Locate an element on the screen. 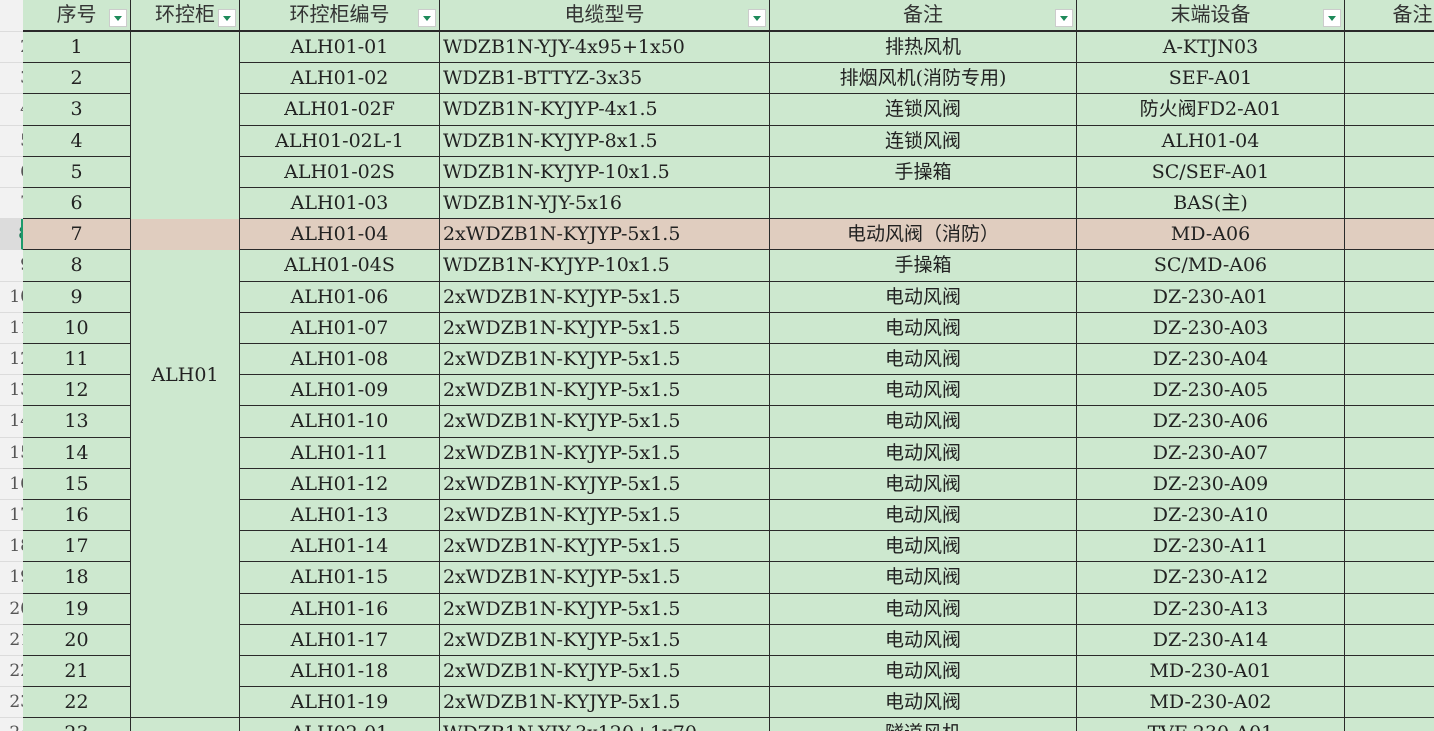  cell-device: DZ-230-A04 is located at coordinates (1211, 360).